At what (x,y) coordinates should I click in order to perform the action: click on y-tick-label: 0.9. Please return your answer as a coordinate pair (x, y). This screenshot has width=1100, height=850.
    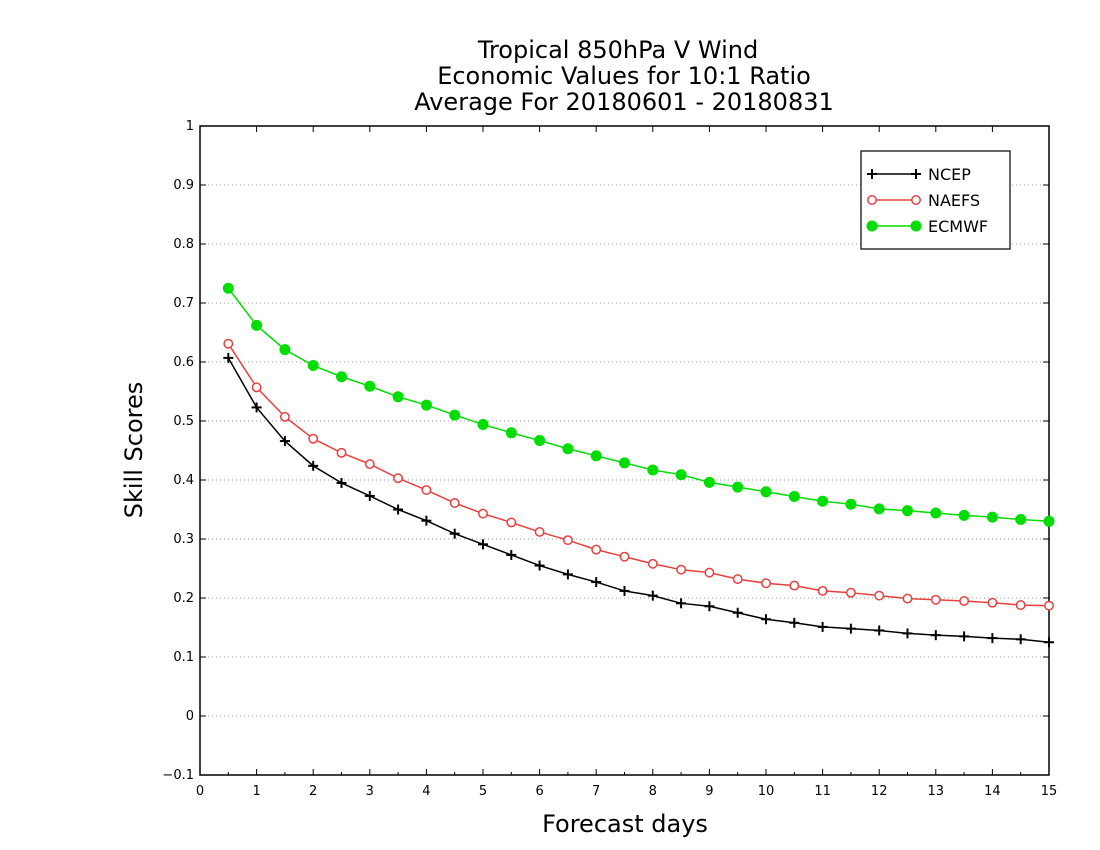
    Looking at the image, I should click on (183, 185).